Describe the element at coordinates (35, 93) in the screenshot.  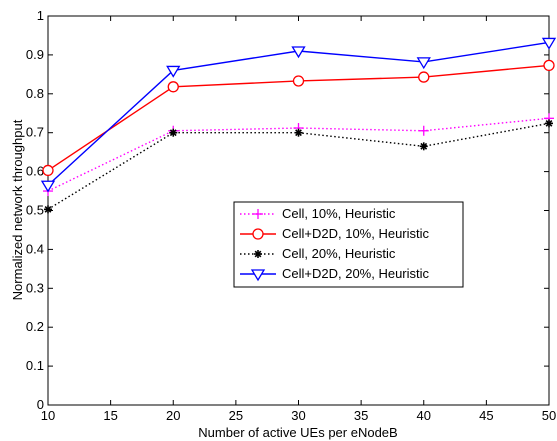
I see `y-tick-label: 0.8` at that location.